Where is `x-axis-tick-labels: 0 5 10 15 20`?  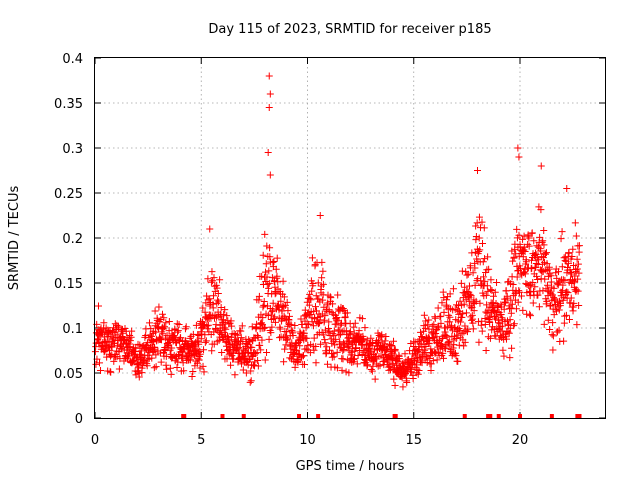 x-axis-tick-labels: 0 5 10 15 20 is located at coordinates (309, 440).